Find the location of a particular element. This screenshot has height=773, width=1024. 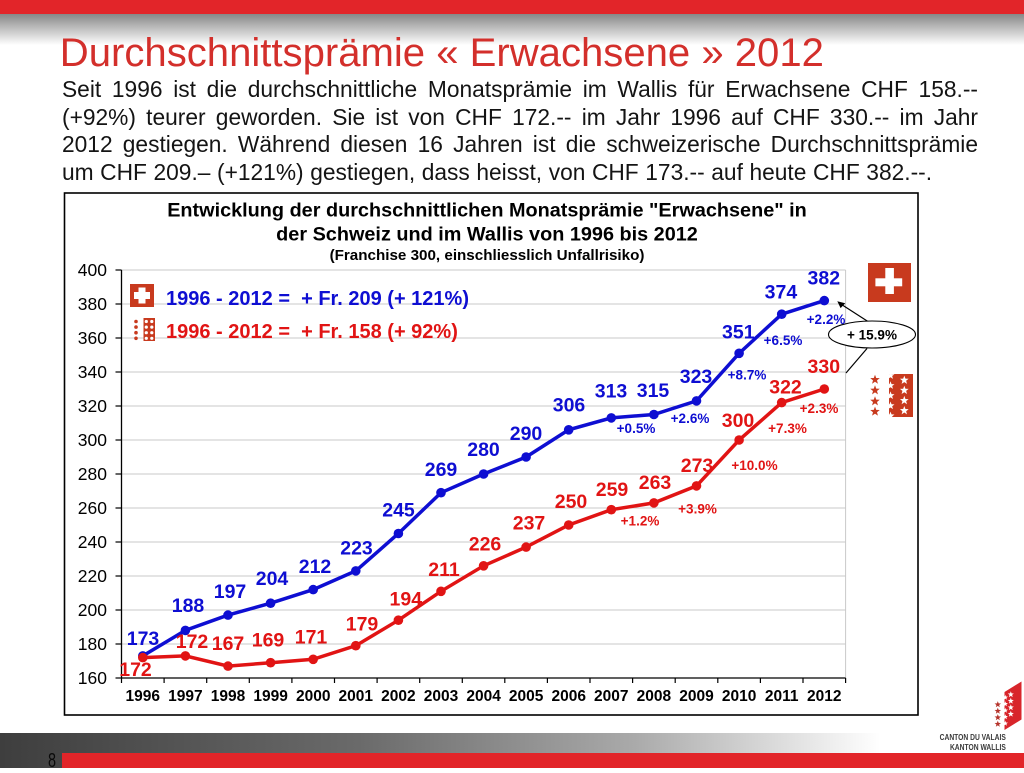

svg-text: +8.7% is located at coordinates (747, 375).